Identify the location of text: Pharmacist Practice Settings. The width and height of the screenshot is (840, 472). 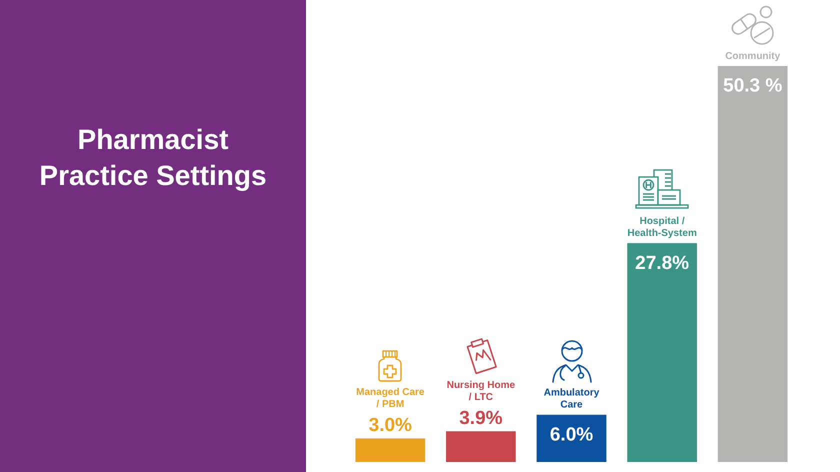
(153, 158).